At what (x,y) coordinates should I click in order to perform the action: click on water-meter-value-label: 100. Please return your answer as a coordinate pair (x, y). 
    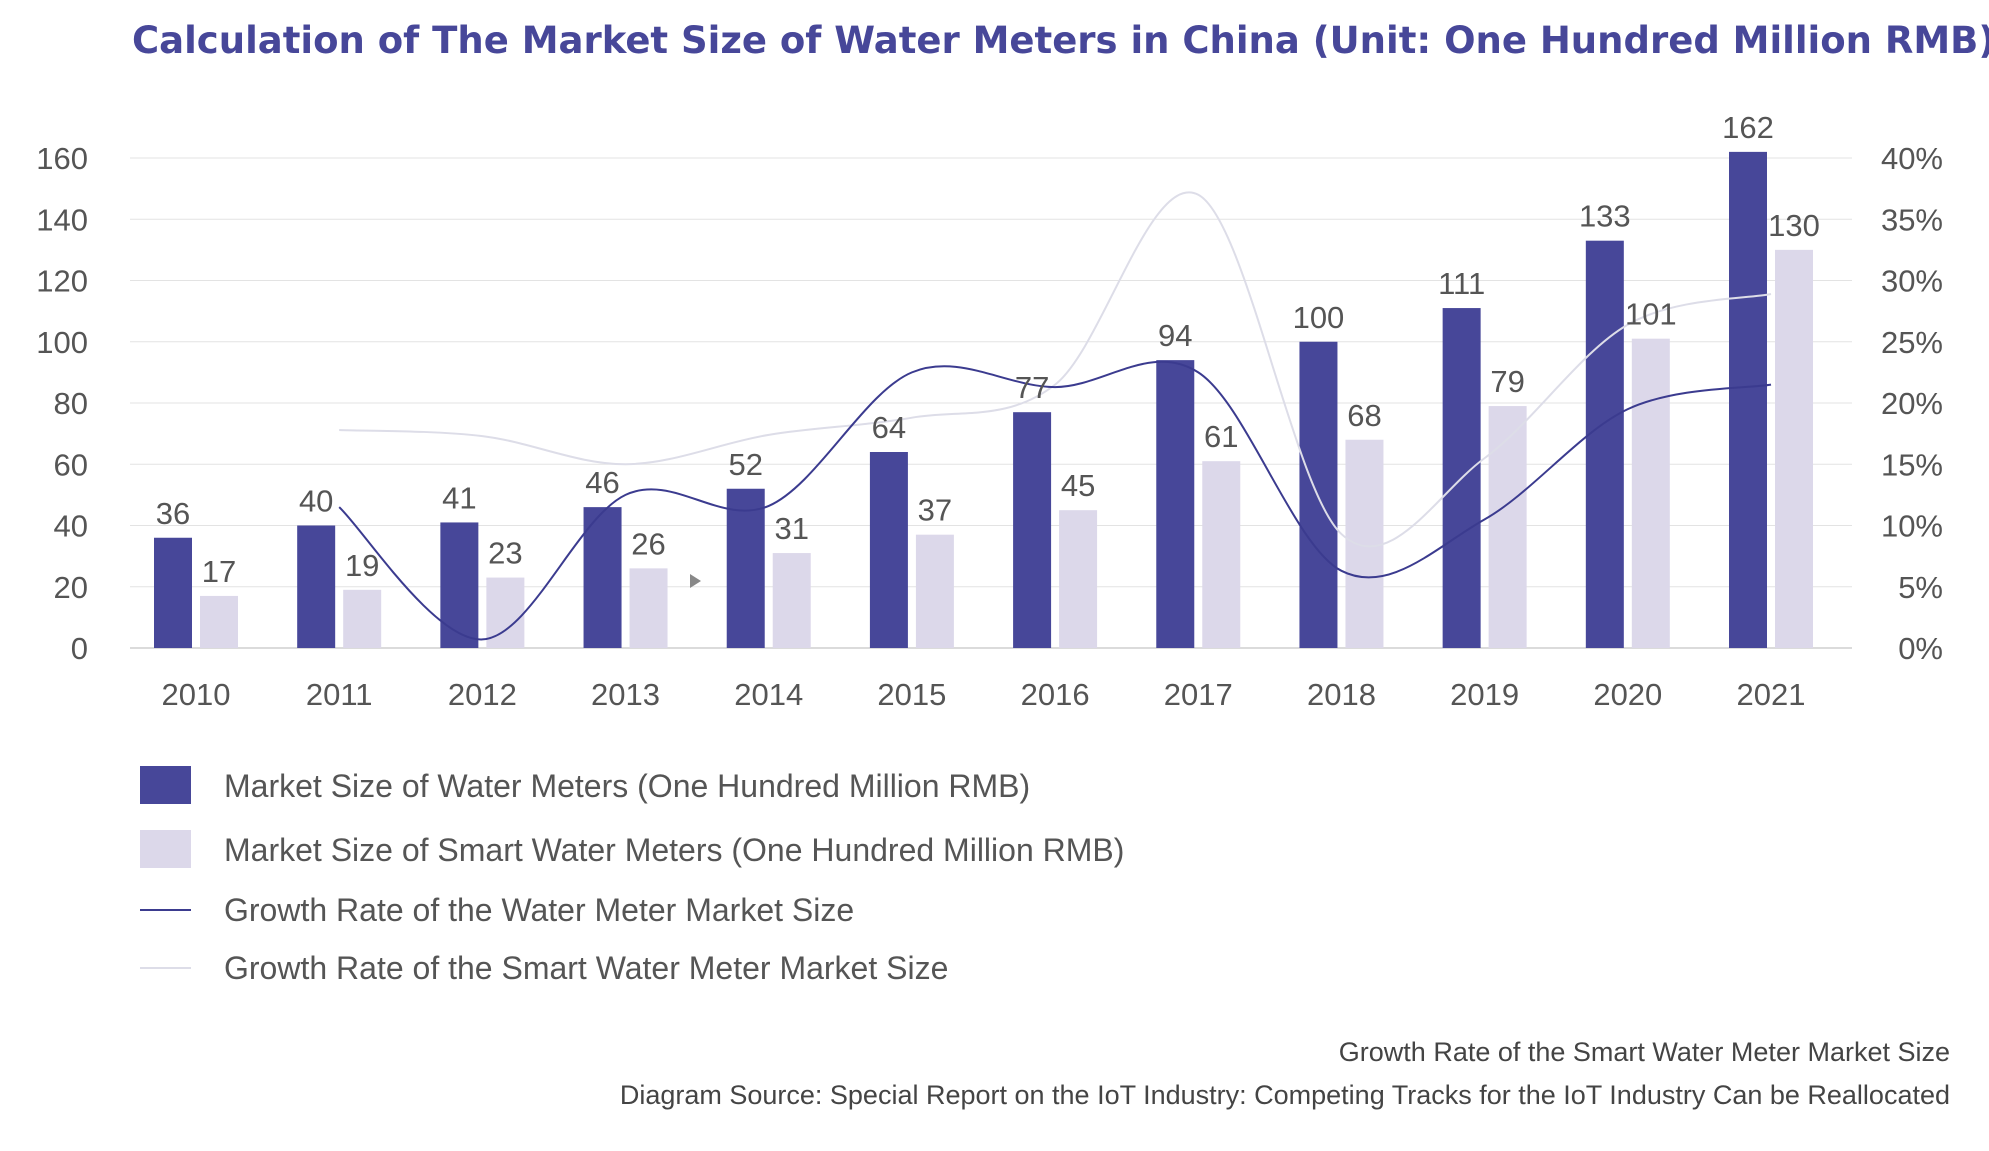
    Looking at the image, I should click on (1319, 317).